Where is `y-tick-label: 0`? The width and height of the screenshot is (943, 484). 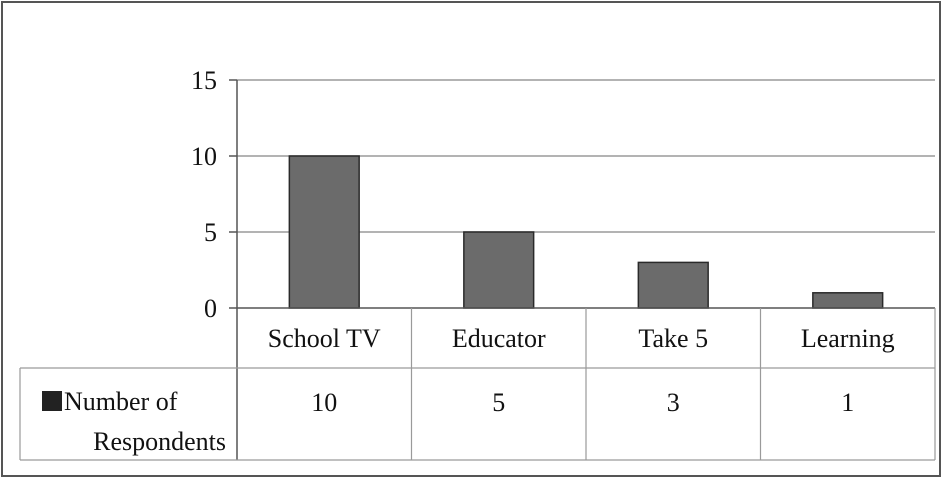
y-tick-label: 0 is located at coordinates (210, 308).